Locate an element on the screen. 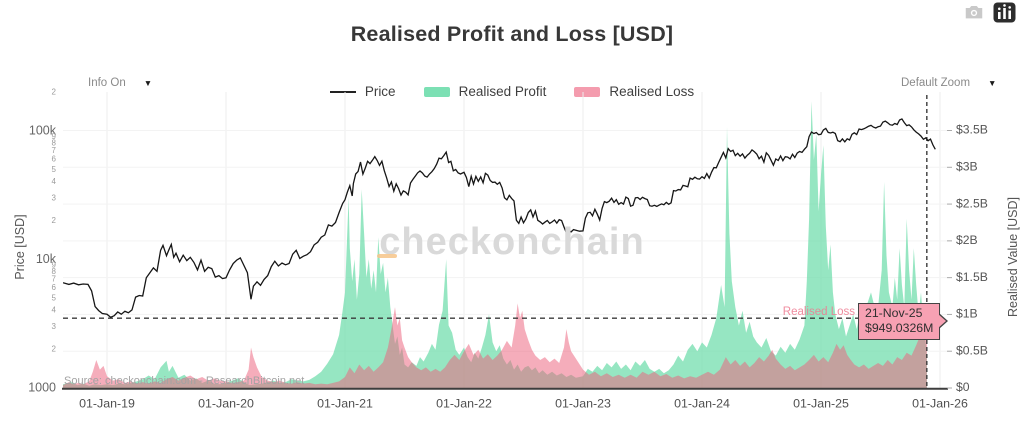 This screenshot has width=1024, height=422. svg-text: 01-Jan-22 is located at coordinates (464, 403).